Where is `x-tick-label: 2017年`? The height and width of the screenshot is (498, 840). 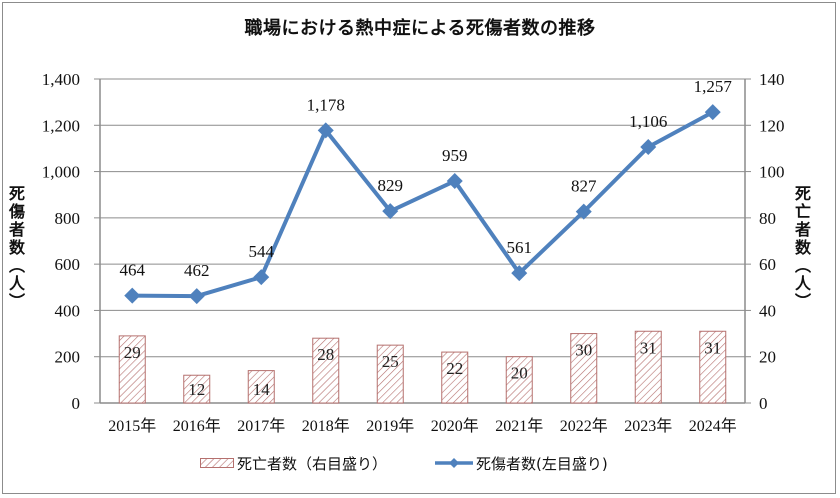 x-tick-label: 2017年 is located at coordinates (261, 426).